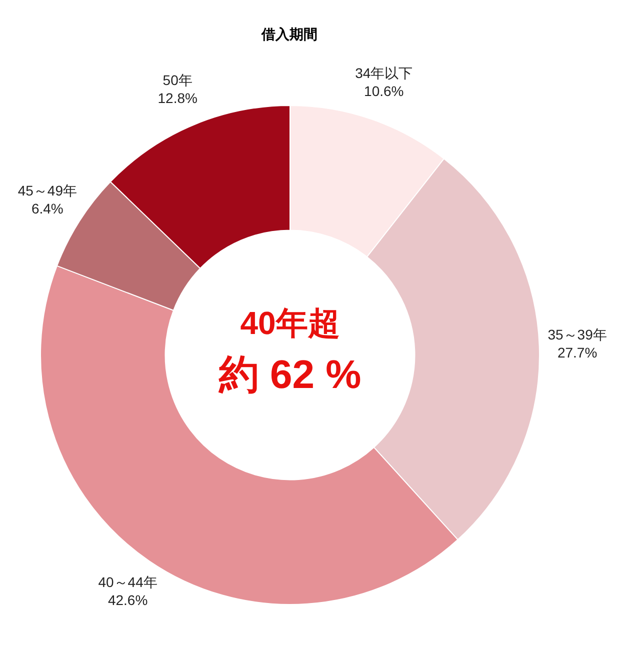  Describe the element at coordinates (128, 600) in the screenshot. I see `data-label: 42.6%` at that location.